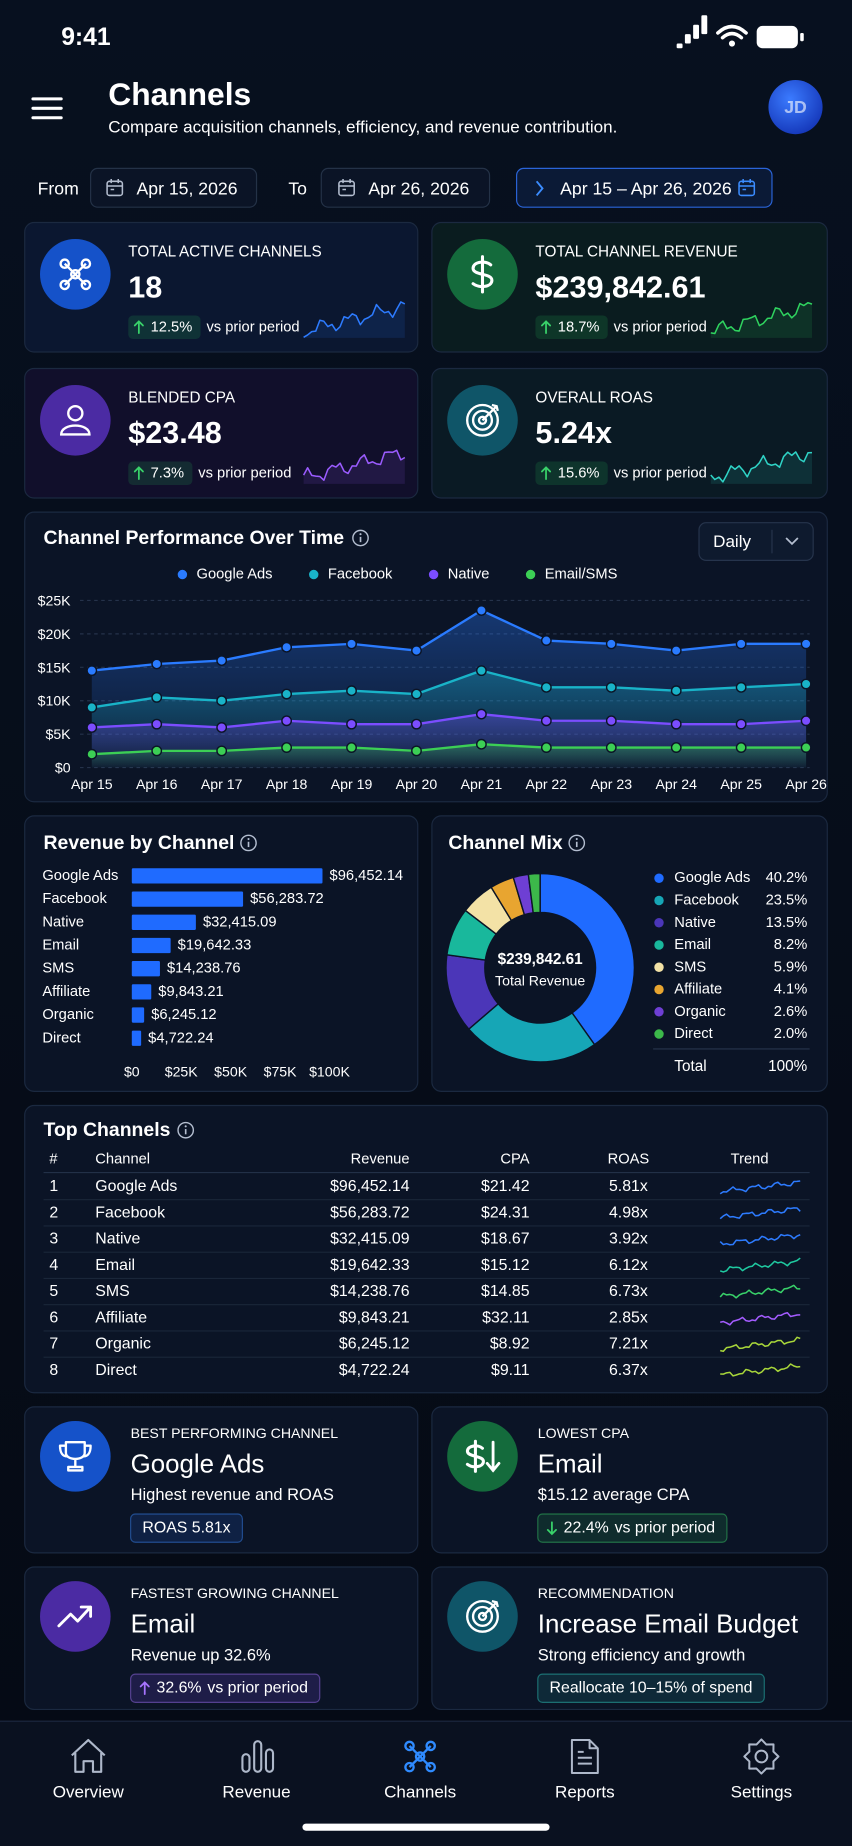 The height and width of the screenshot is (1846, 852). What do you see at coordinates (756, 541) in the screenshot?
I see `dropdown` at bounding box center [756, 541].